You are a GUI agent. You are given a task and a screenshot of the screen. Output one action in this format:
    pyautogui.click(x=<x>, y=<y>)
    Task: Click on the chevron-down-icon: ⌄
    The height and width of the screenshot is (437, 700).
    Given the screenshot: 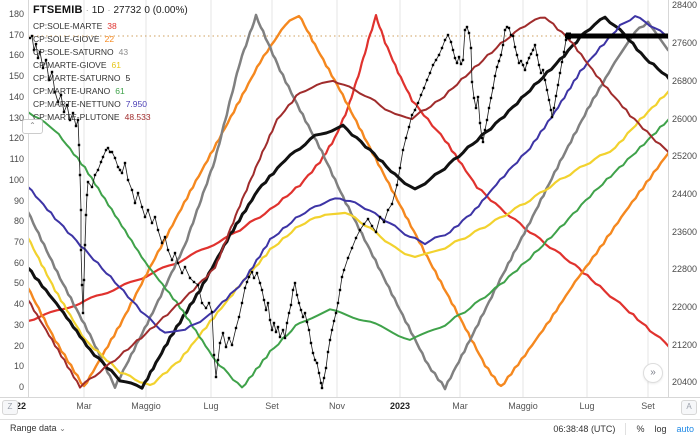 What is the action you would take?
    pyautogui.click(x=62, y=428)
    